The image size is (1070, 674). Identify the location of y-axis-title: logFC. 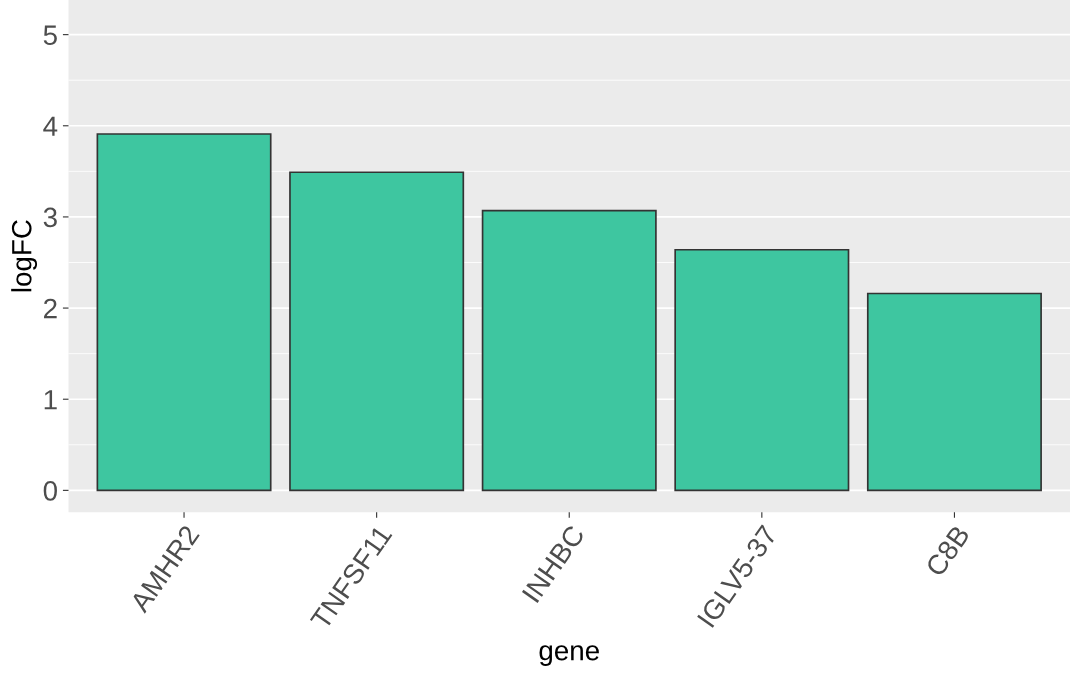
(24, 256).